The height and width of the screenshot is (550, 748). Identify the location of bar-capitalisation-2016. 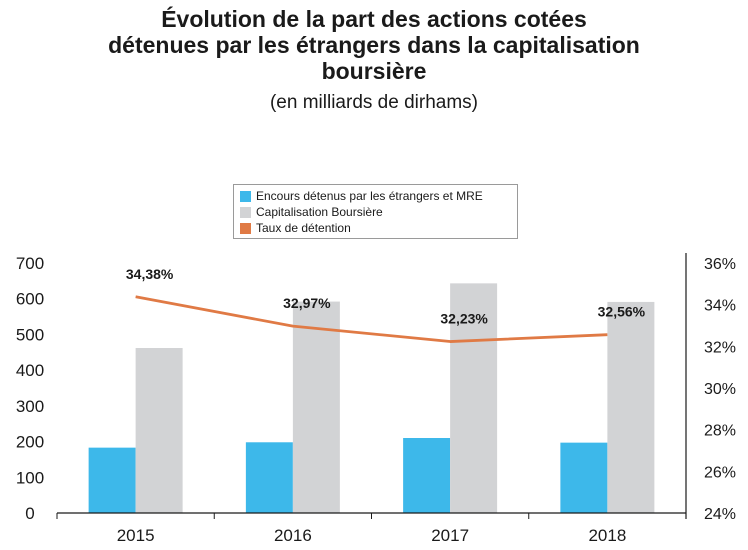
(316, 407).